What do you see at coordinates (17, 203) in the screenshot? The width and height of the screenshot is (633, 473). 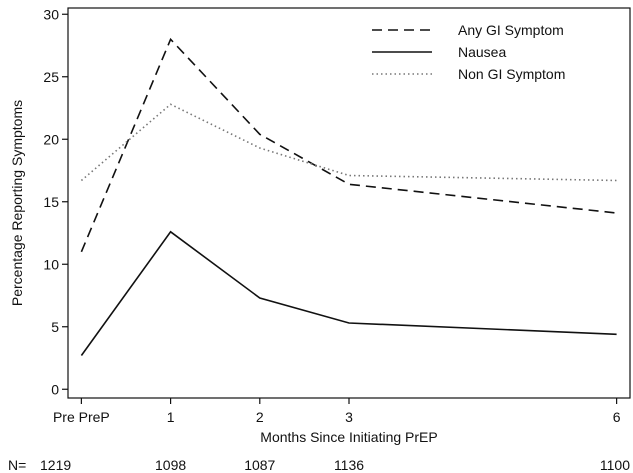 I see `y-axis-title: Percentage Reporting Symptoms` at bounding box center [17, 203].